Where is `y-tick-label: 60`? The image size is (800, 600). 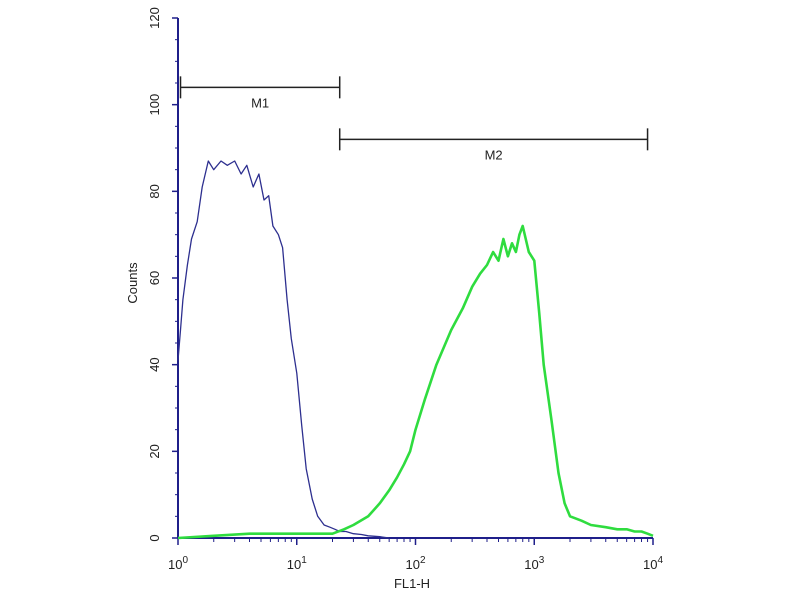 y-tick-label: 60 is located at coordinates (154, 278).